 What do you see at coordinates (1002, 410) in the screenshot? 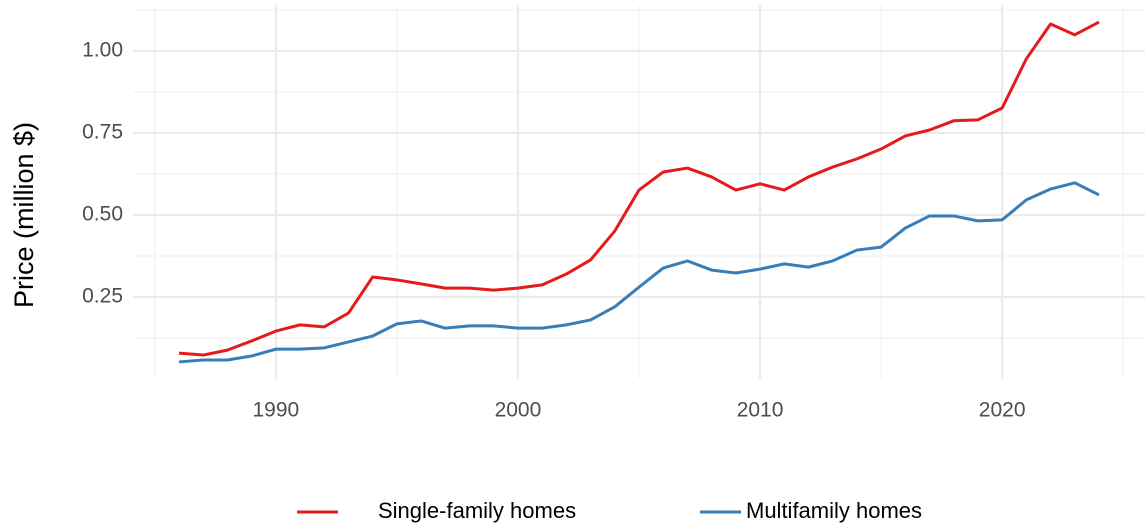
I see `x-tick-label: 2020` at bounding box center [1002, 410].